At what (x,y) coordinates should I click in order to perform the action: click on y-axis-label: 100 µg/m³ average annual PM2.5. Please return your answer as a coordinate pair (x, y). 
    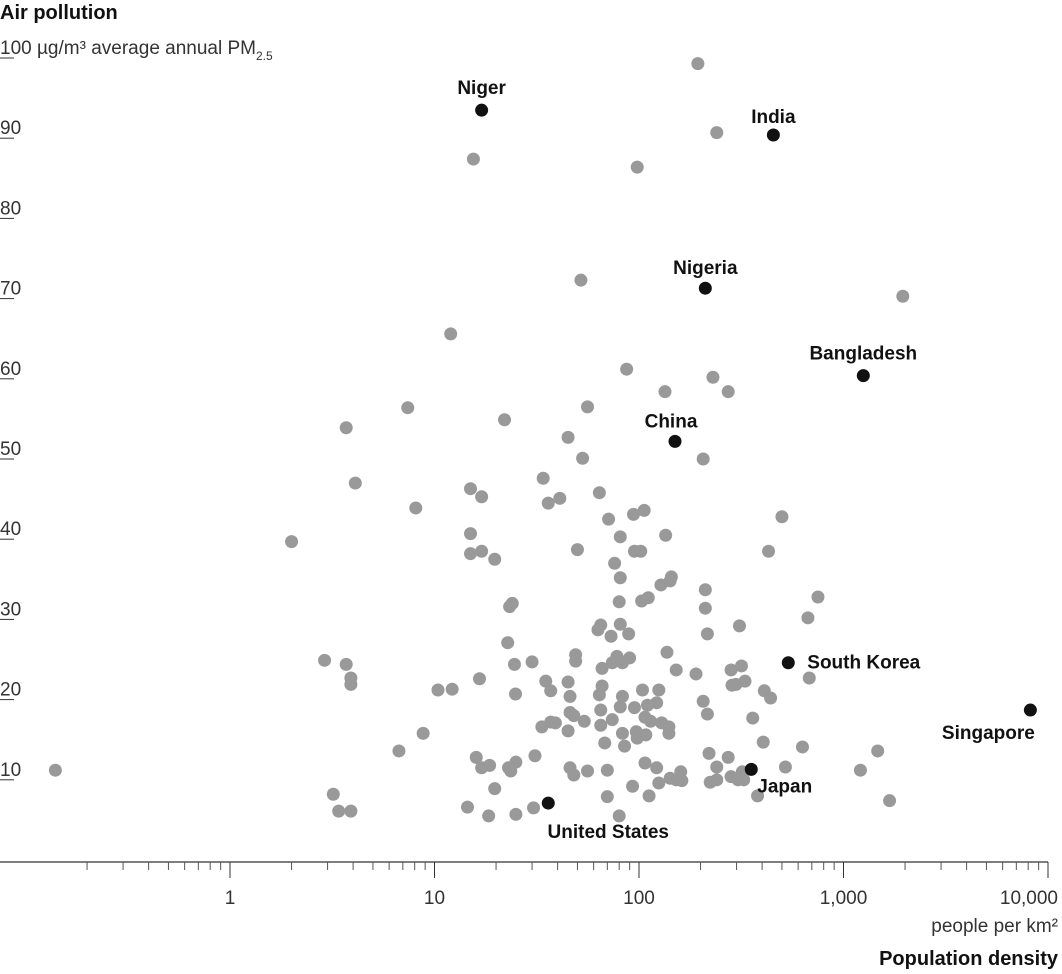
    Looking at the image, I should click on (136, 50).